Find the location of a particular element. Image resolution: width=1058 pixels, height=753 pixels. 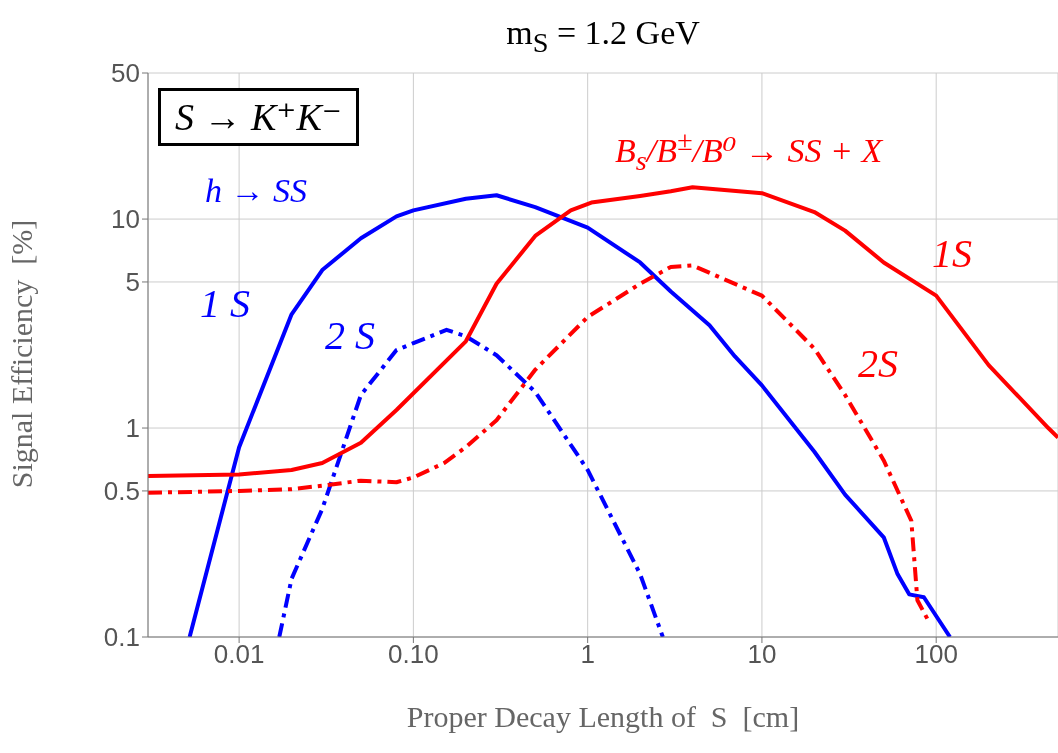

x-tick-label: 1 is located at coordinates (587, 654).